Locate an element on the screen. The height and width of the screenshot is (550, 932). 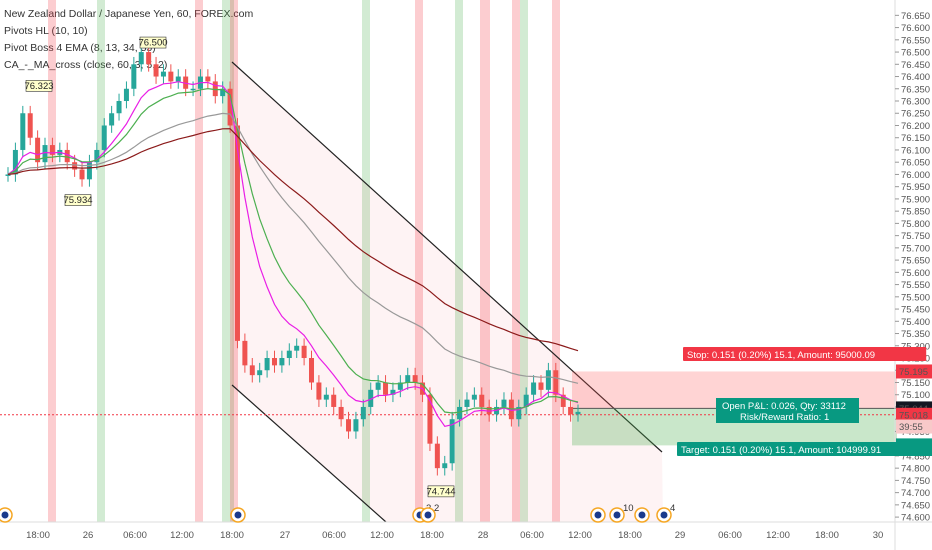
price-tick-label: 75.600 is located at coordinates (915, 273).